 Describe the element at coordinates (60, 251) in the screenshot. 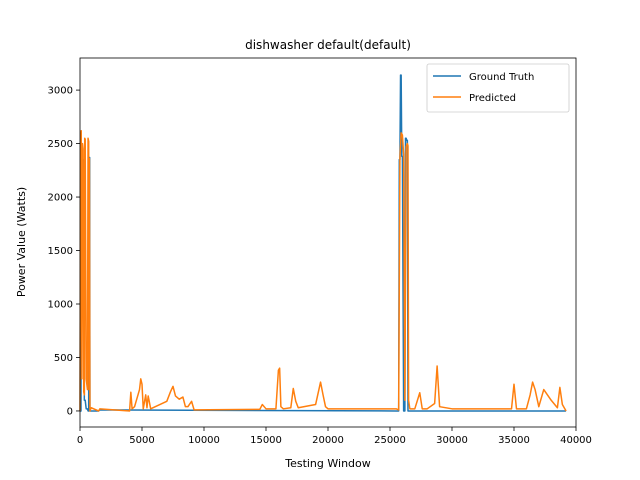

I see `y-tick-label: 1500` at that location.